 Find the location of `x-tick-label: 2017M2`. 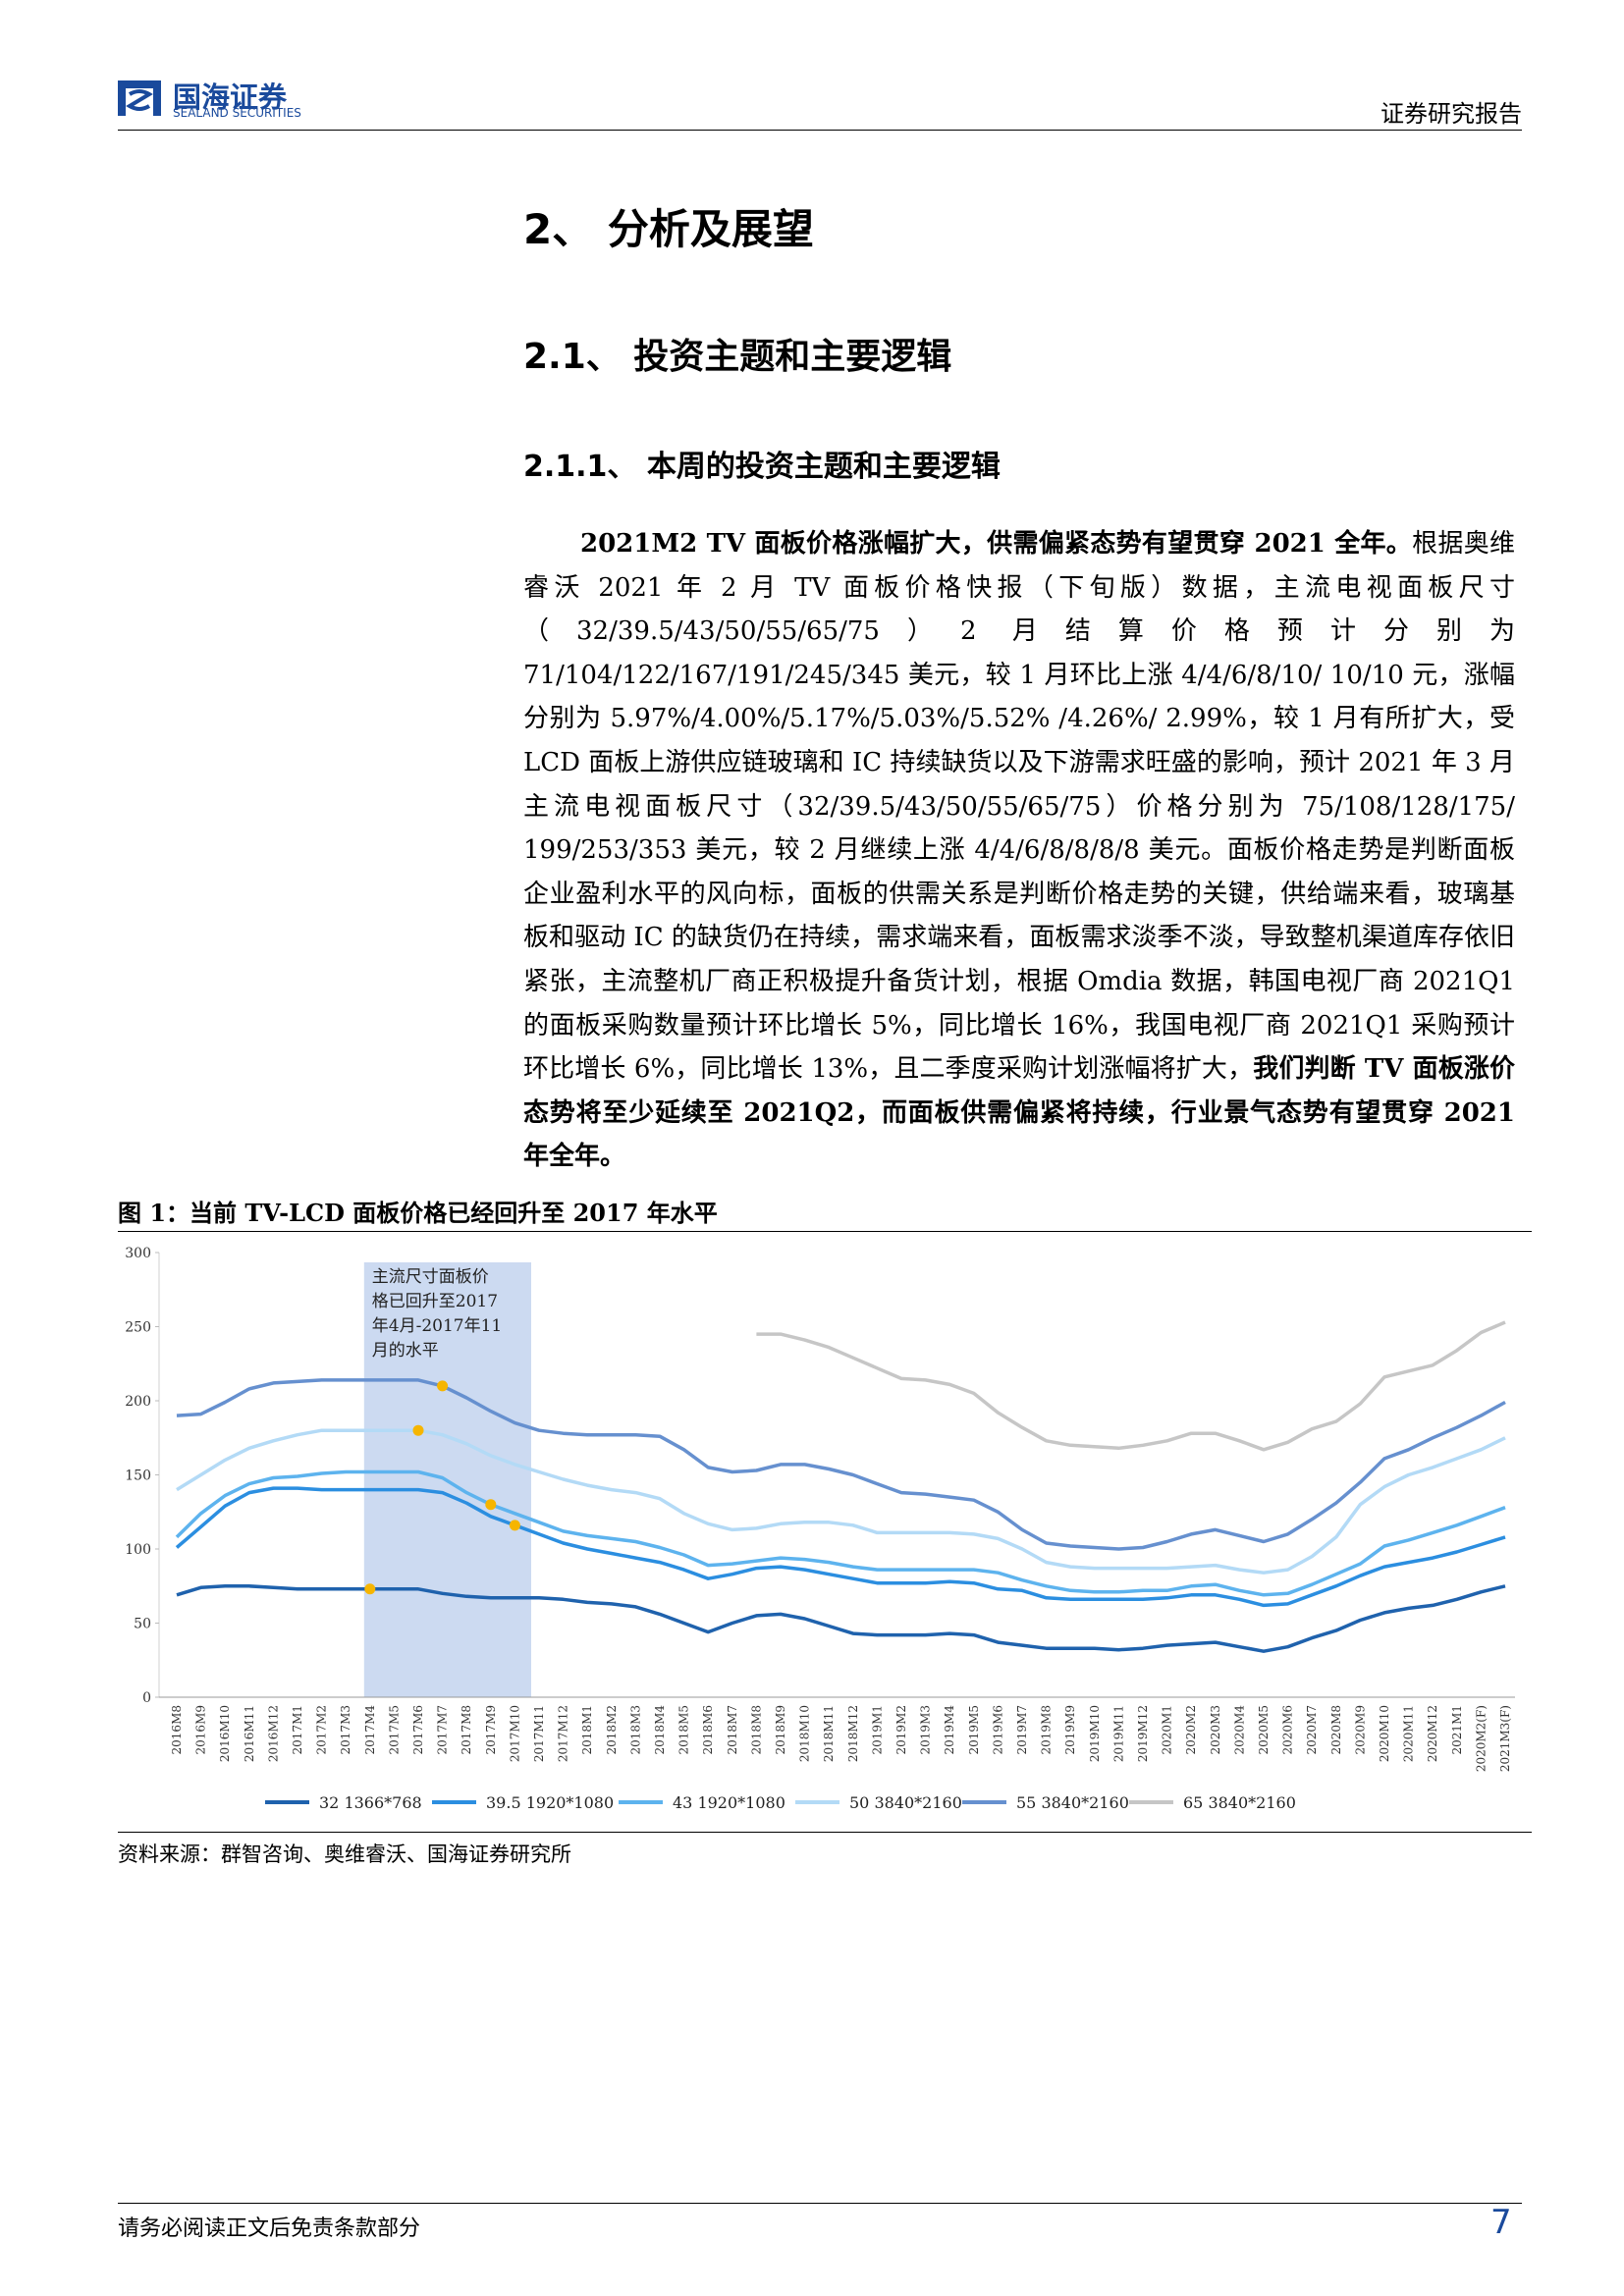

x-tick-label: 2017M2 is located at coordinates (322, 1729).